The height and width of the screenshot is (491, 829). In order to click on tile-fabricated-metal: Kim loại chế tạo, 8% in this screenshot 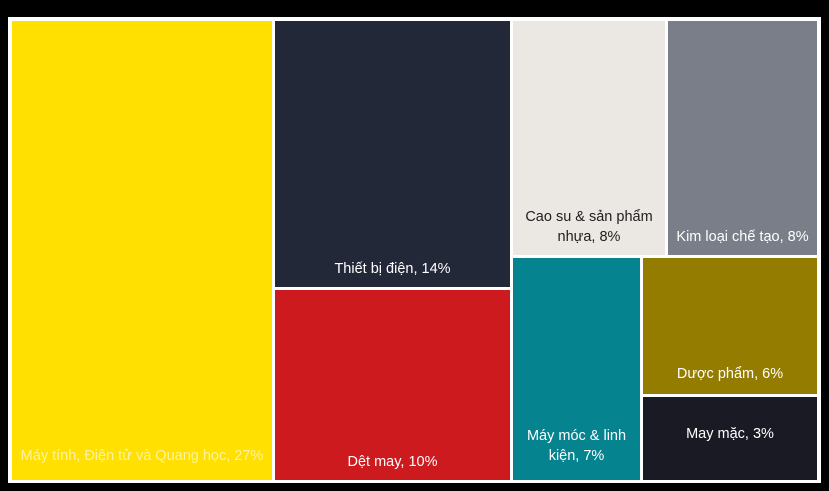, I will do `click(742, 138)`.